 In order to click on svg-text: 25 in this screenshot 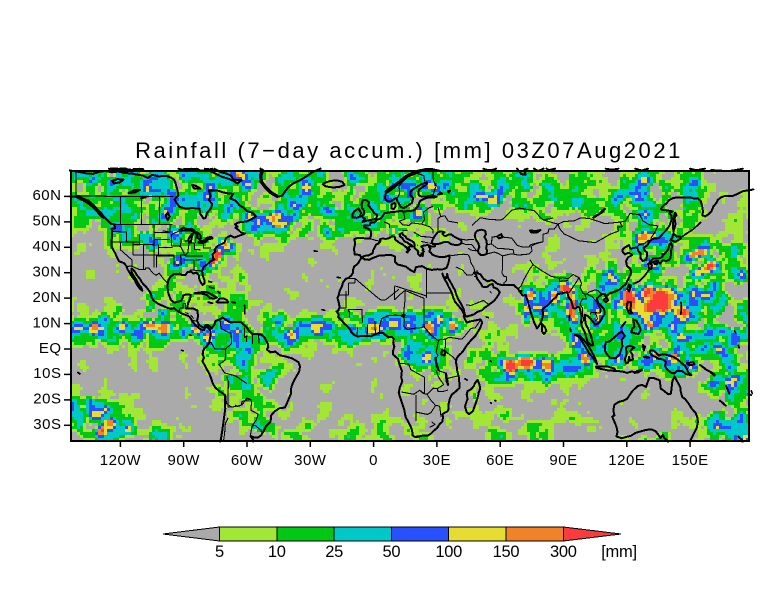, I will do `click(334, 552)`.